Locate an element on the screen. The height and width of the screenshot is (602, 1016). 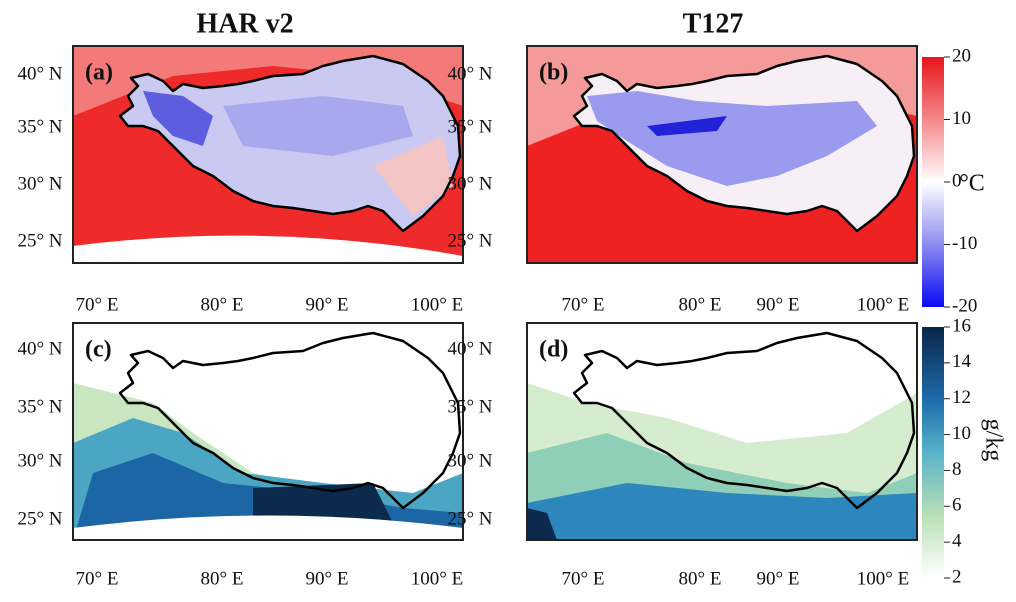
panel-label: (a) is located at coordinates (99, 73).